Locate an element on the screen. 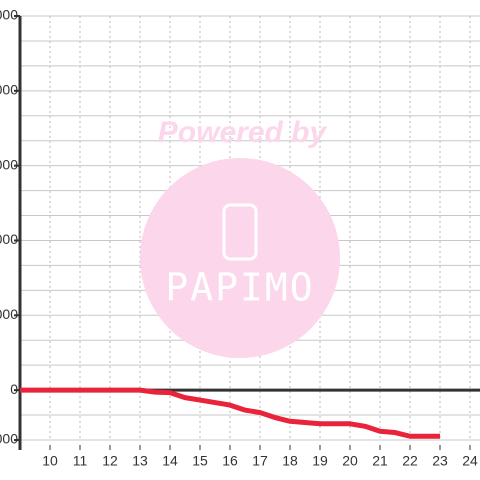 The height and width of the screenshot is (480, 480). x-tick-label: 22 is located at coordinates (410, 461).